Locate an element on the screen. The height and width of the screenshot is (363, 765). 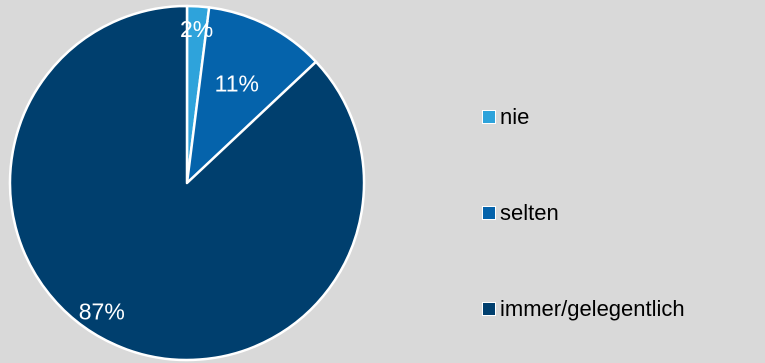
data-label: 2% is located at coordinates (196, 29).